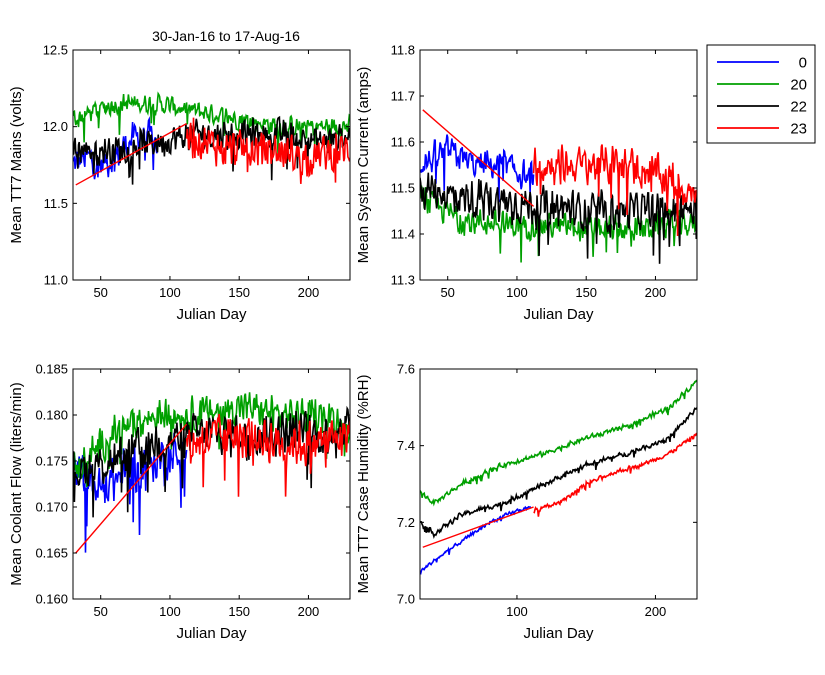 Image resolution: width=825 pixels, height=675 pixels. Describe the element at coordinates (762, 107) in the screenshot. I see `legend-entry-22: 22` at that location.